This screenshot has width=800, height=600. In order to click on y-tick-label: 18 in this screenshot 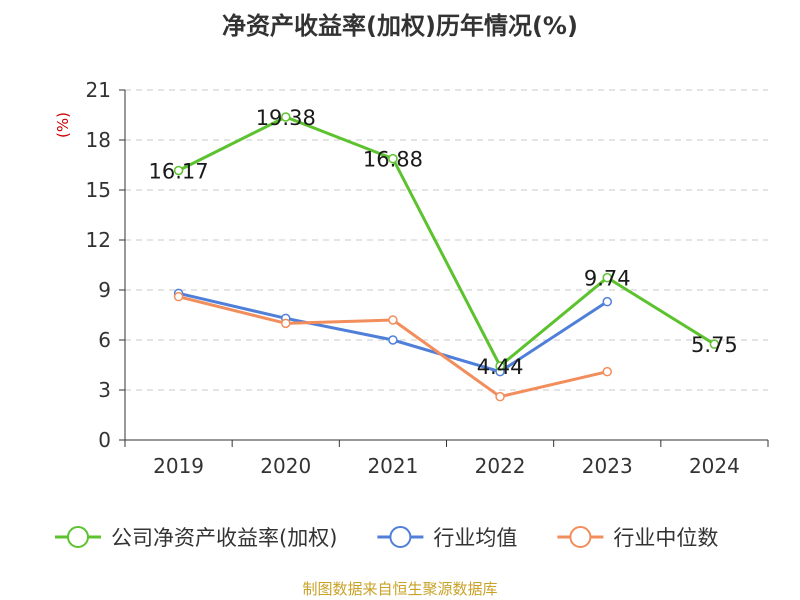, I will do `click(98, 140)`.